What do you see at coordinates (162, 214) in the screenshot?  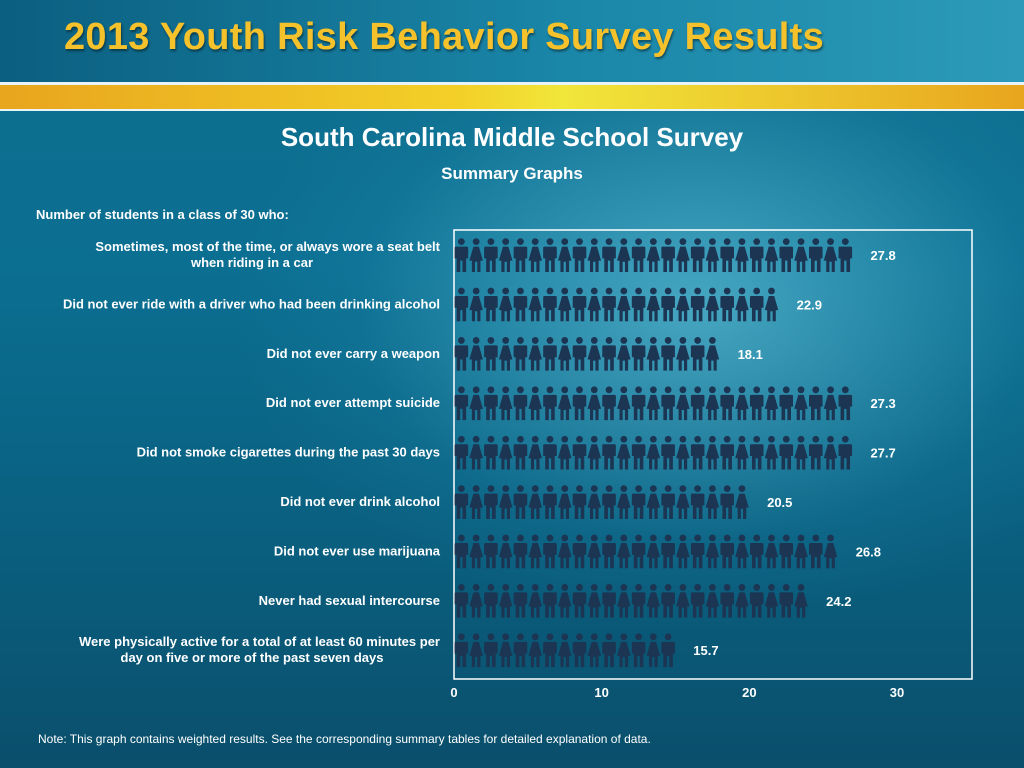 I see `chart-intro-text: Number of students in a class of 30 who:` at bounding box center [162, 214].